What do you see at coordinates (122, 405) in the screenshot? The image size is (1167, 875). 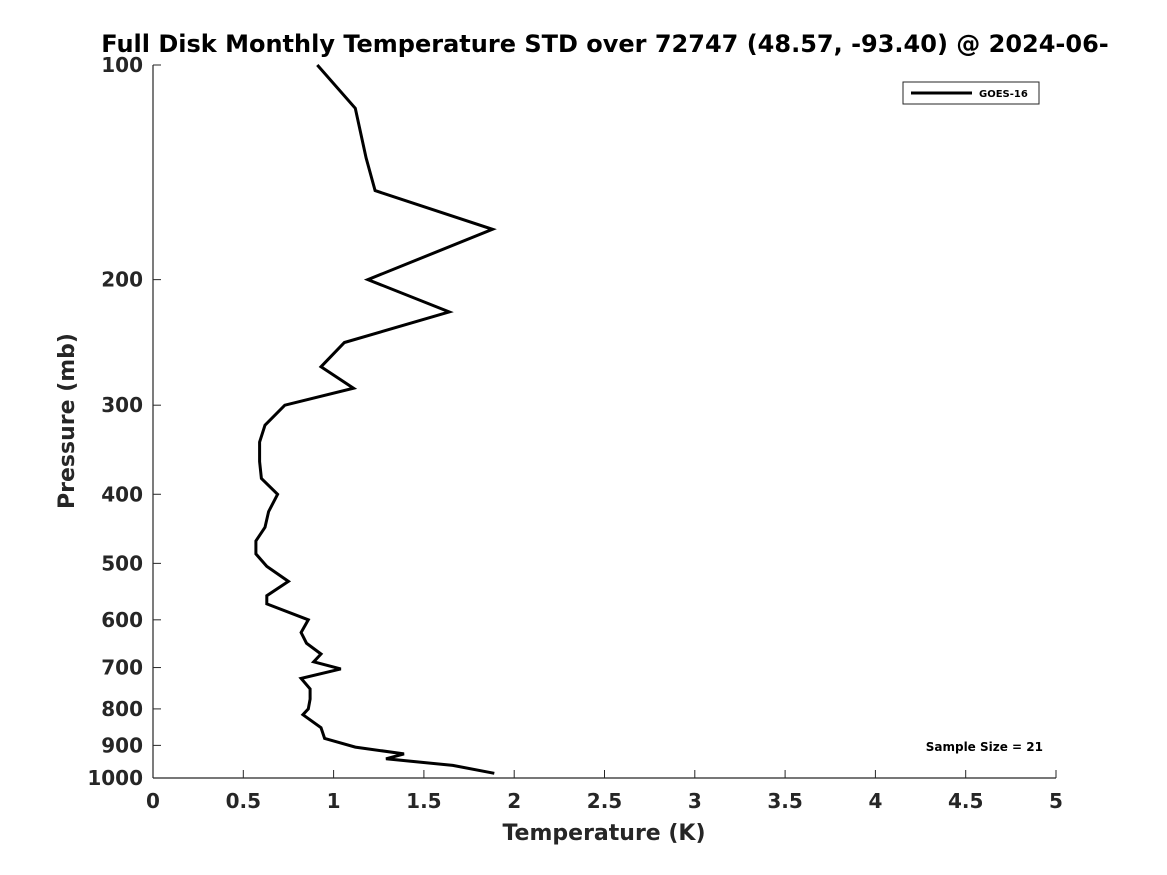 I see `y-tick-label: 300` at bounding box center [122, 405].